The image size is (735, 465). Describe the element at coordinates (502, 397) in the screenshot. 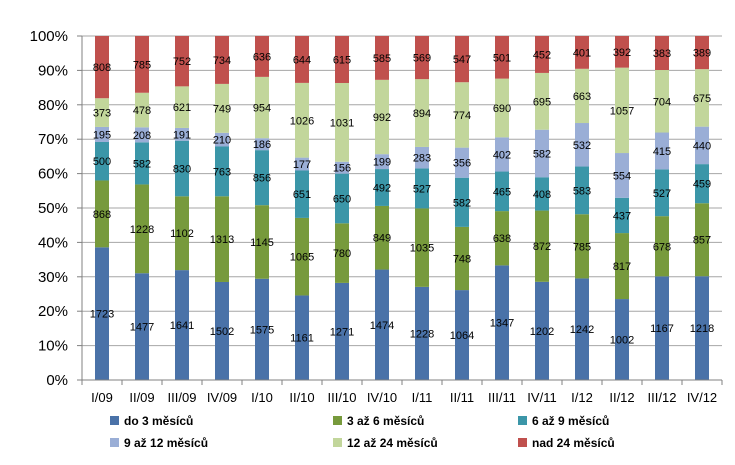

I see `x-tick-label: III/11` at that location.